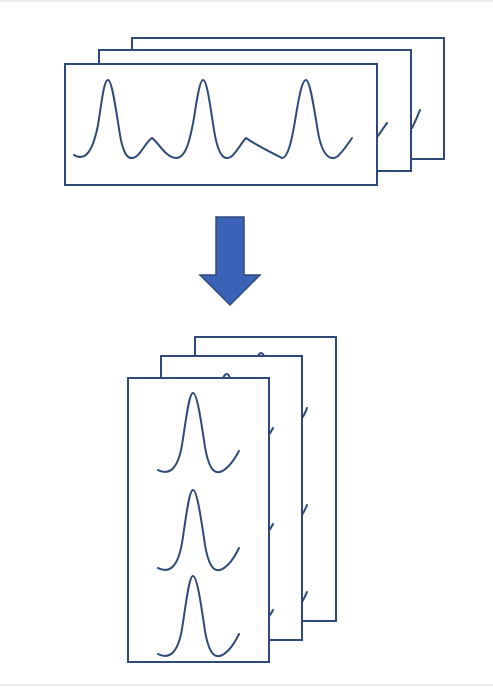  Describe the element at coordinates (382, 129) in the screenshot. I see `top-panel-middle-waveform` at that location.